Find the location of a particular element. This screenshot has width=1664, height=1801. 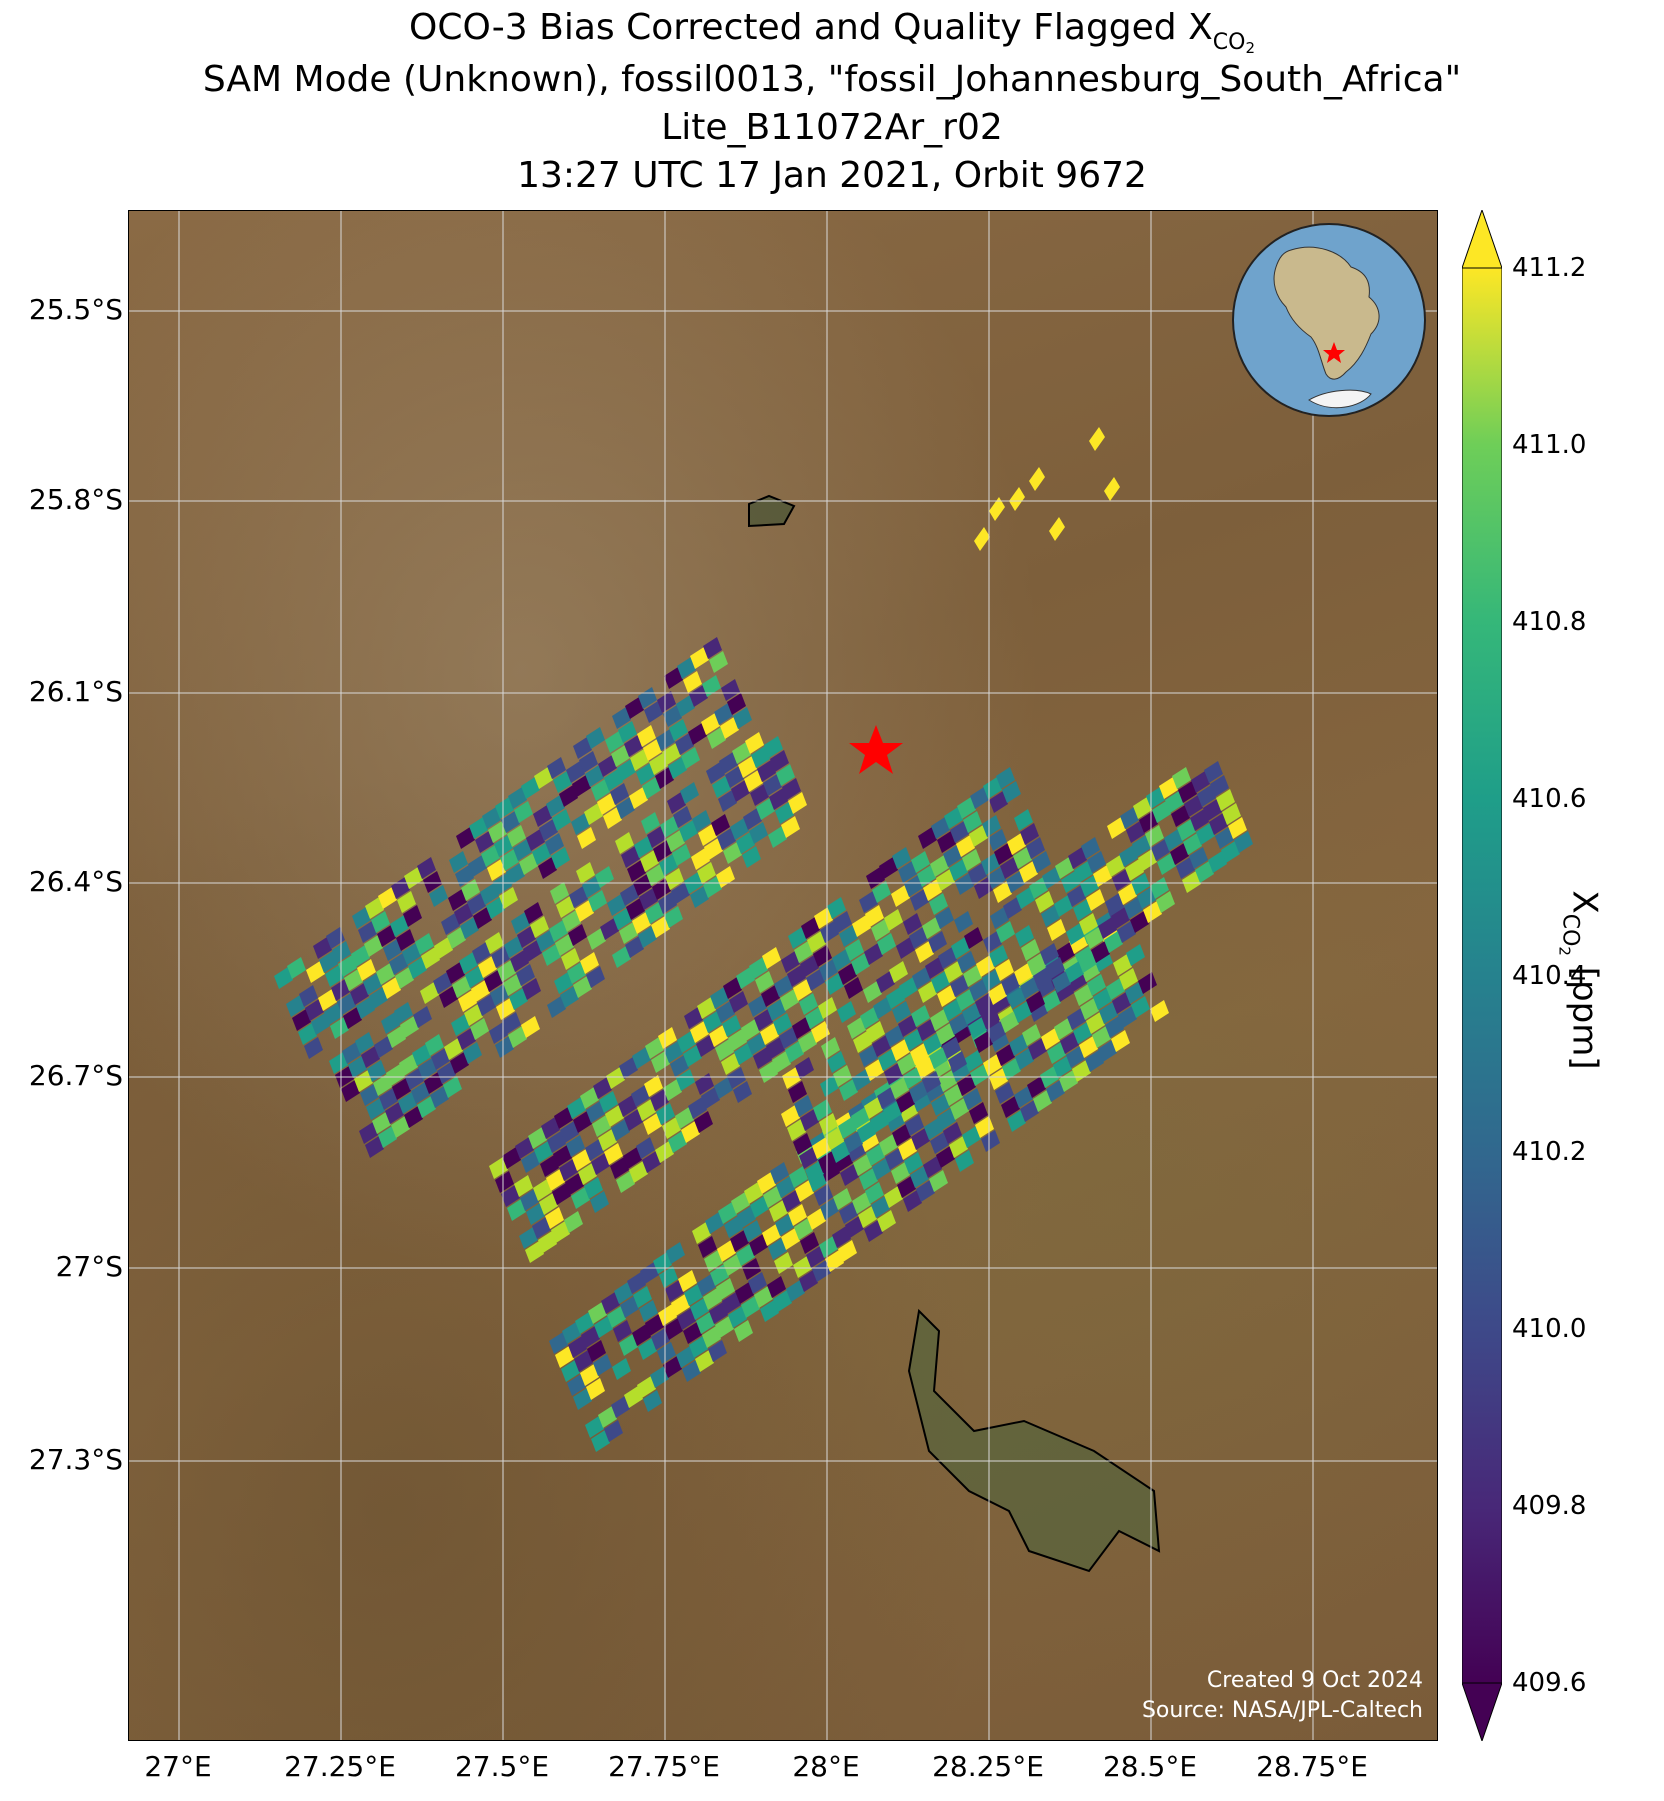

colorbar-tick-label: 411.0 is located at coordinates (1549, 444).